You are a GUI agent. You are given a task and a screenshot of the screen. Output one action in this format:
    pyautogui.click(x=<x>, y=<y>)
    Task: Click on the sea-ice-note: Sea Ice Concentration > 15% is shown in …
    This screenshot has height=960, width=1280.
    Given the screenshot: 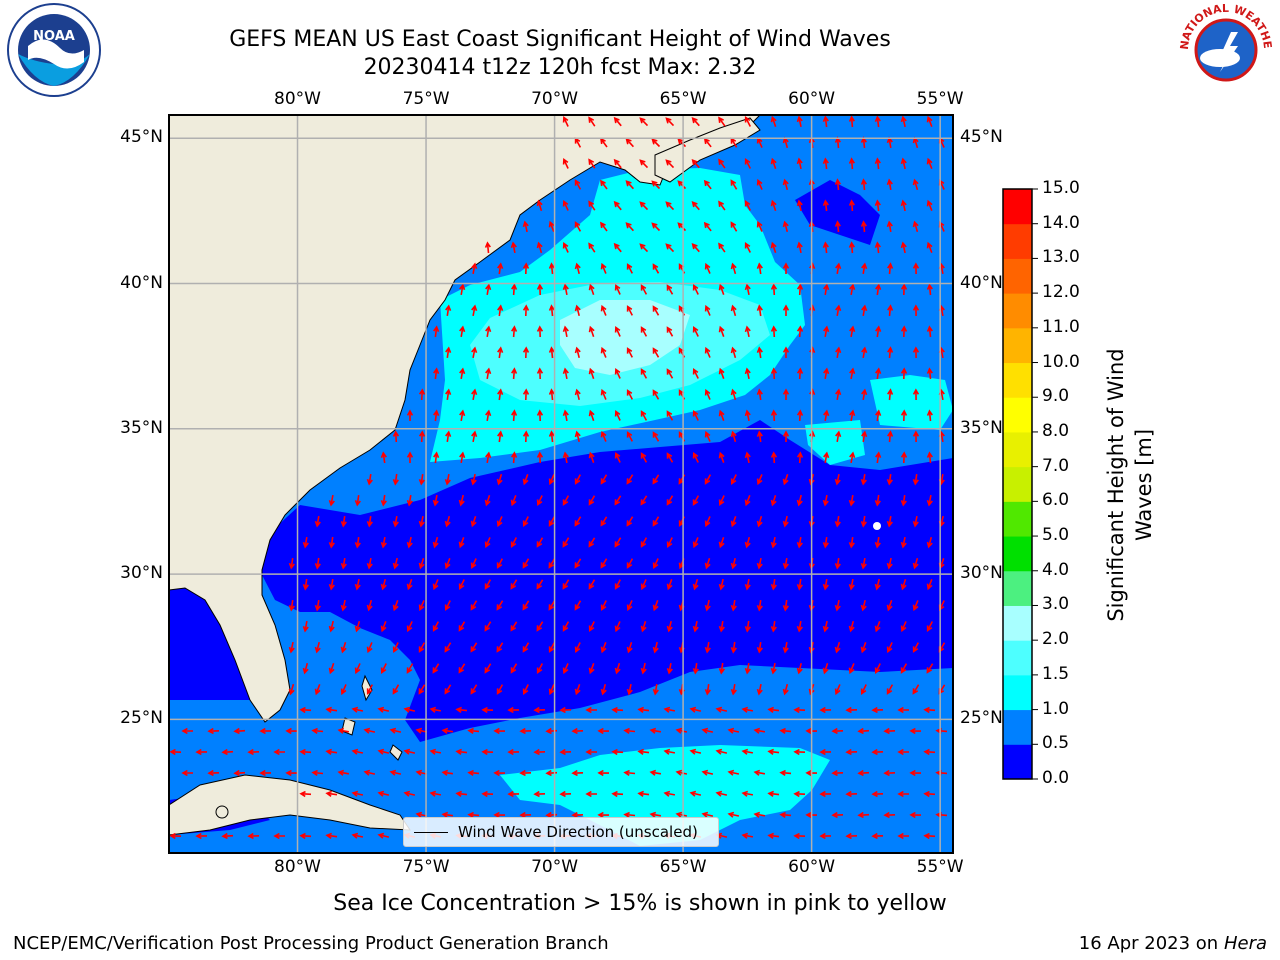 What is the action you would take?
    pyautogui.click(x=640, y=903)
    